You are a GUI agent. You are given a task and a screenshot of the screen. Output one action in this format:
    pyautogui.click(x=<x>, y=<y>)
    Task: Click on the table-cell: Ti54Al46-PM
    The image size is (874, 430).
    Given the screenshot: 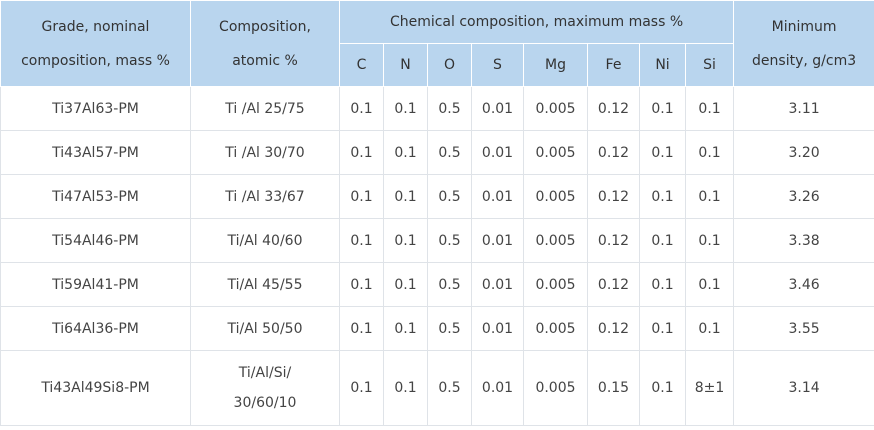 What is the action you would take?
    pyautogui.click(x=95, y=240)
    